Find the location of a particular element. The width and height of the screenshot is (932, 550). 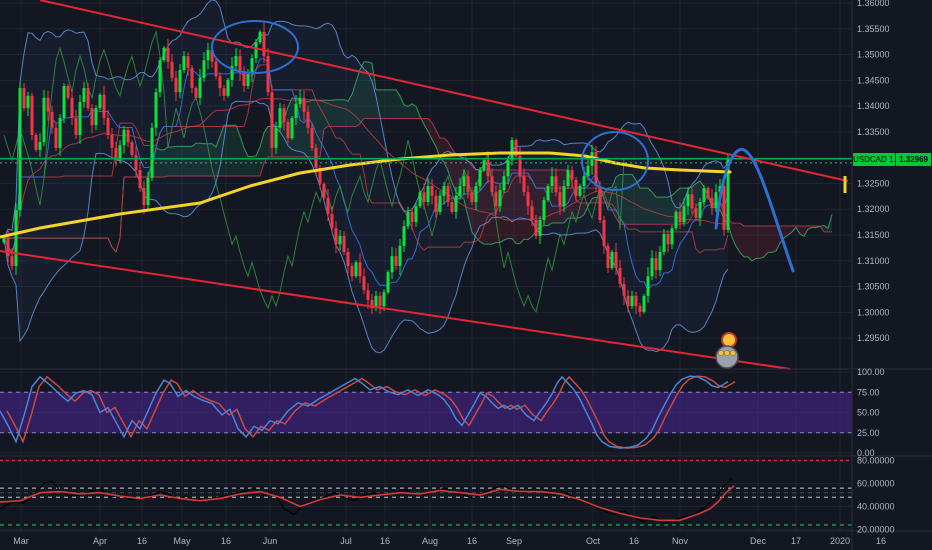

axis-tick-label: 1.34000 is located at coordinates (873, 106).